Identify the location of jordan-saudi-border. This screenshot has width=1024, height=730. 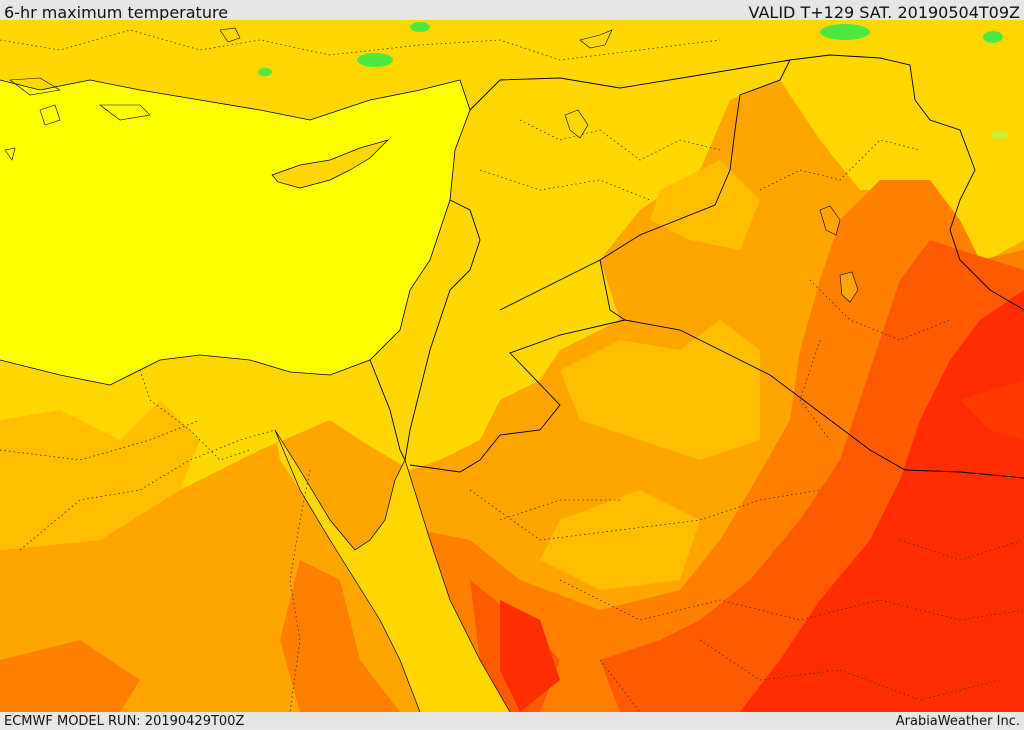
(518, 366).